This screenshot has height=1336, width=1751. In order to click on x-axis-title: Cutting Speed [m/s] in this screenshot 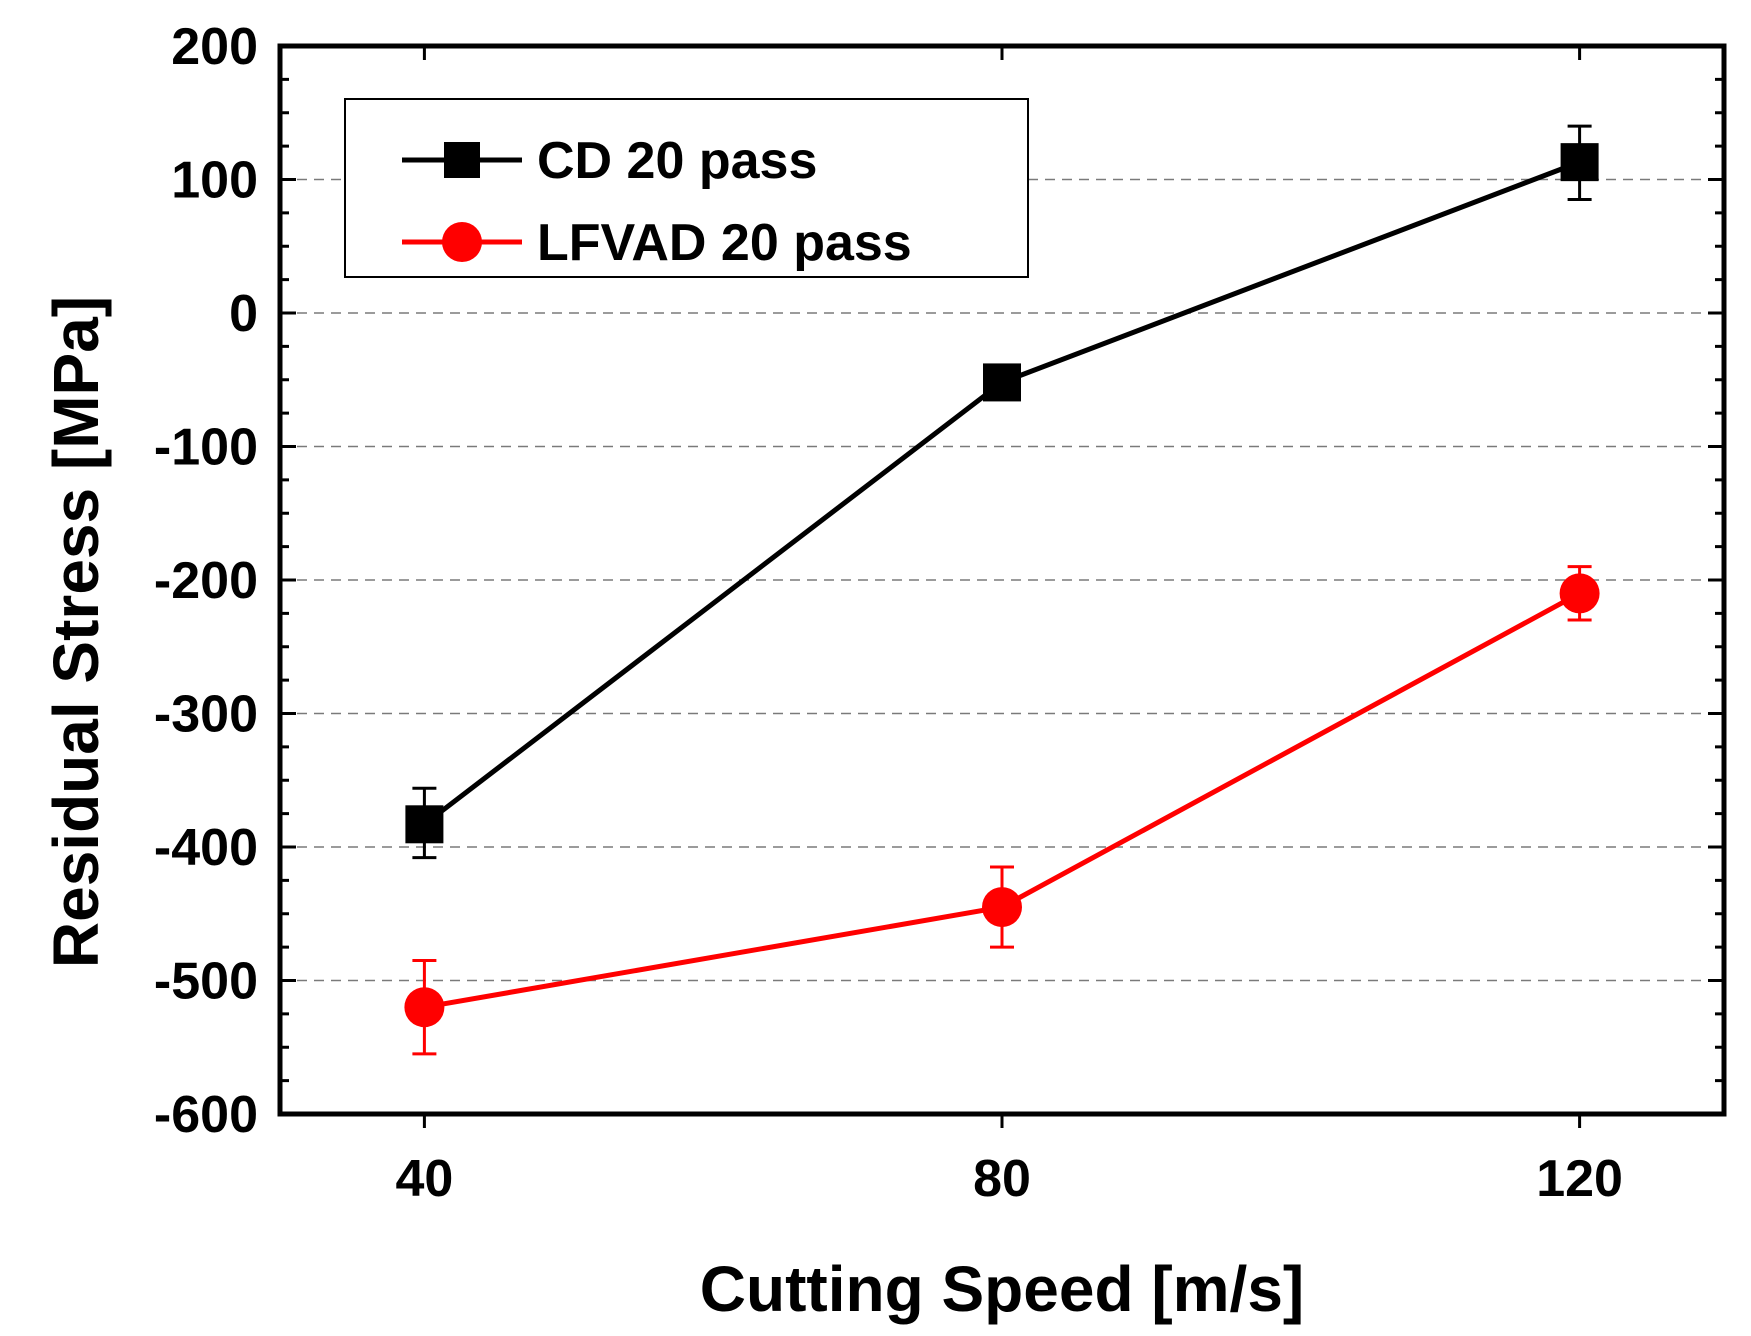, I will do `click(1002, 1289)`.